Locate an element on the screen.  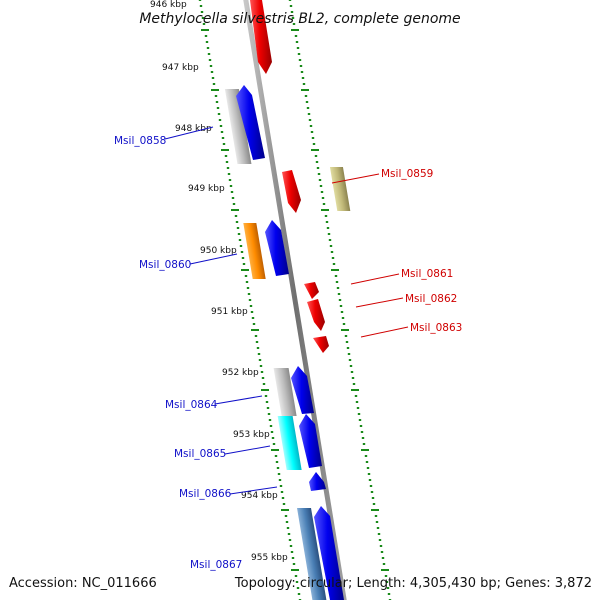
tick-label-949: 949 kbp is located at coordinates (206, 189).